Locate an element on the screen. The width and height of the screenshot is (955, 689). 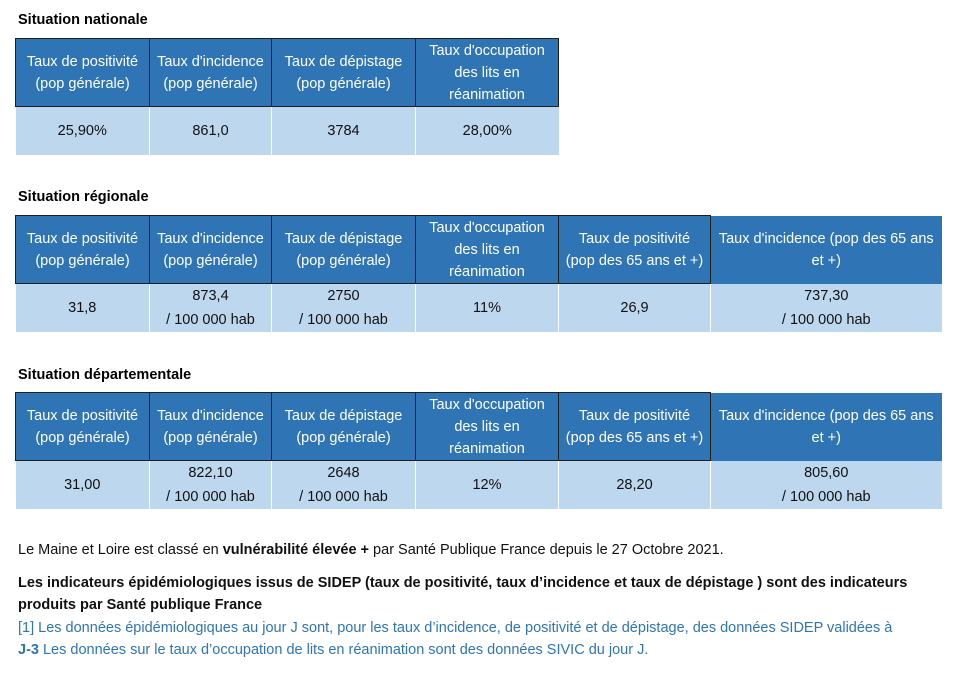
value-icu-occupancy: 11% is located at coordinates (487, 307).